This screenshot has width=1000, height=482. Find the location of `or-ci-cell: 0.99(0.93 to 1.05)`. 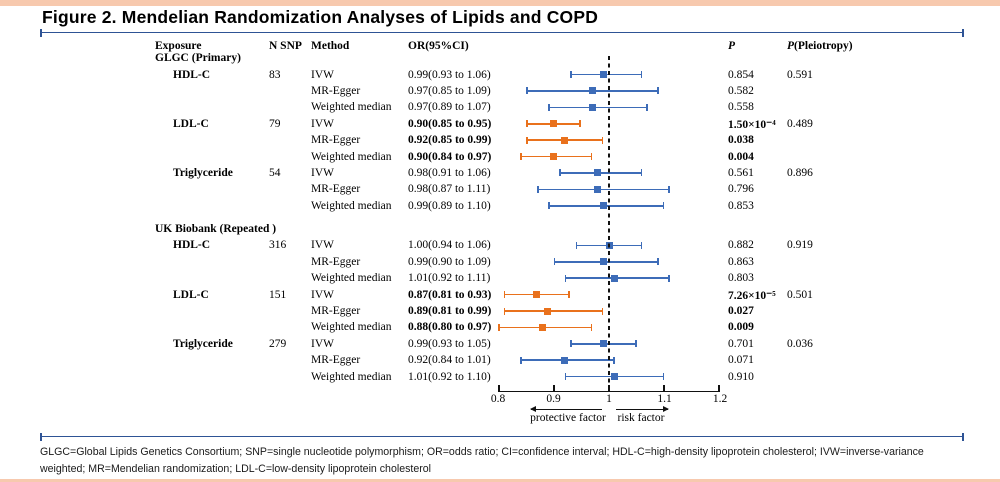

or-ci-cell: 0.99(0.93 to 1.05) is located at coordinates (449, 343).